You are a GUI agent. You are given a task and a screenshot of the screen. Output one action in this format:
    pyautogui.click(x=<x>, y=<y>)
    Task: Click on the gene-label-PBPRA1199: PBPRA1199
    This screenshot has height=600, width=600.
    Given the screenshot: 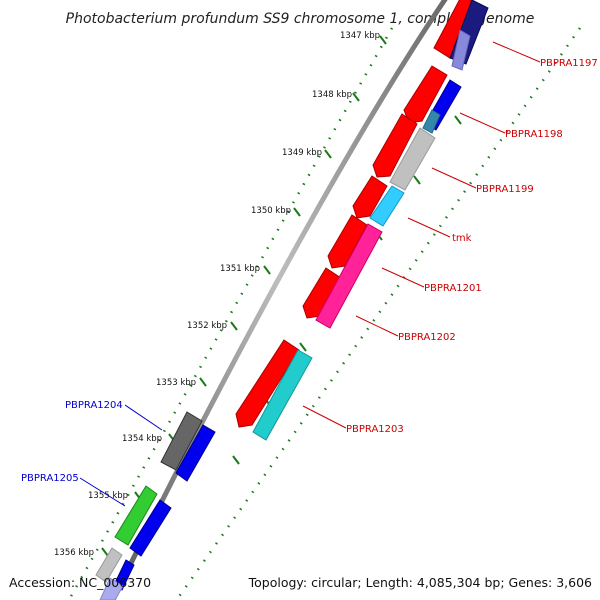 What is the action you would take?
    pyautogui.click(x=505, y=189)
    